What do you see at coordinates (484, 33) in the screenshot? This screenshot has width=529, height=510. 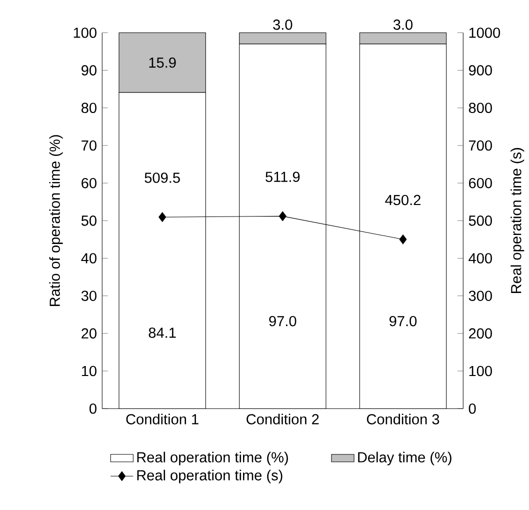 I see `y2-tick-label: 1000` at bounding box center [484, 33].